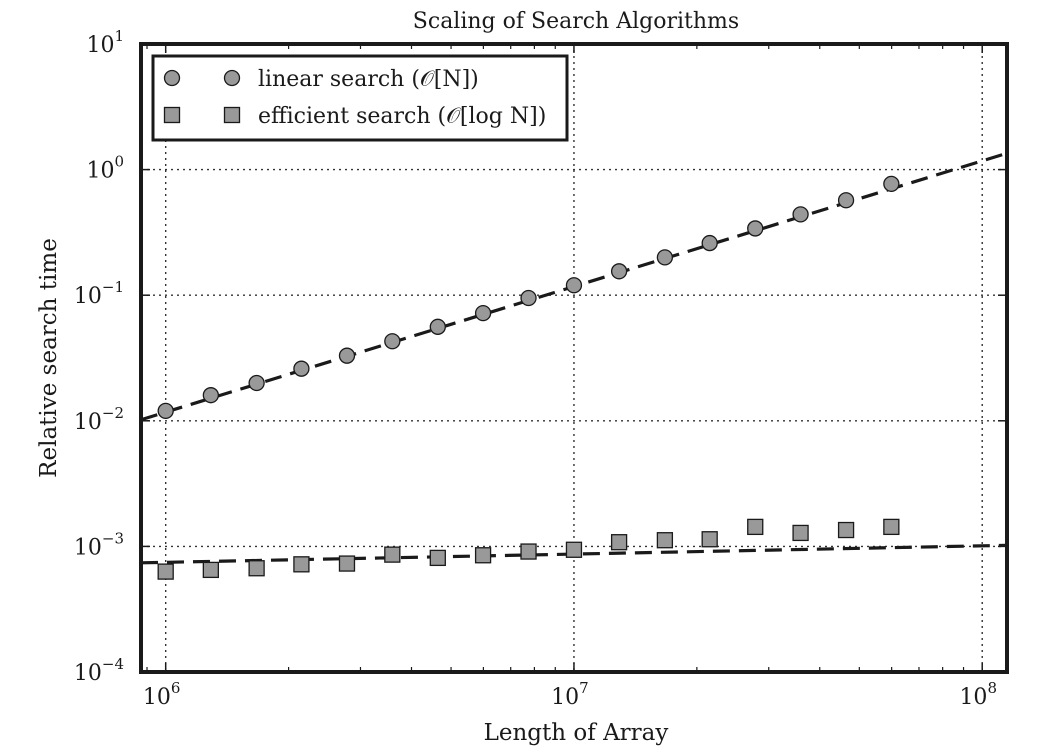 The height and width of the screenshot is (756, 1039). I want to click on efficient-fit-line, so click(574, 554).